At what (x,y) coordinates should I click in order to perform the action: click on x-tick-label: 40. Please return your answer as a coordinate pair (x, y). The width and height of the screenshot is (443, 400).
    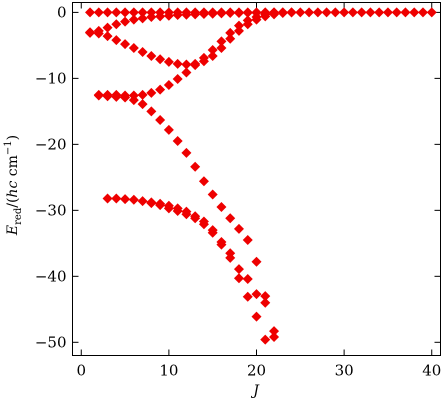
    Looking at the image, I should click on (431, 371).